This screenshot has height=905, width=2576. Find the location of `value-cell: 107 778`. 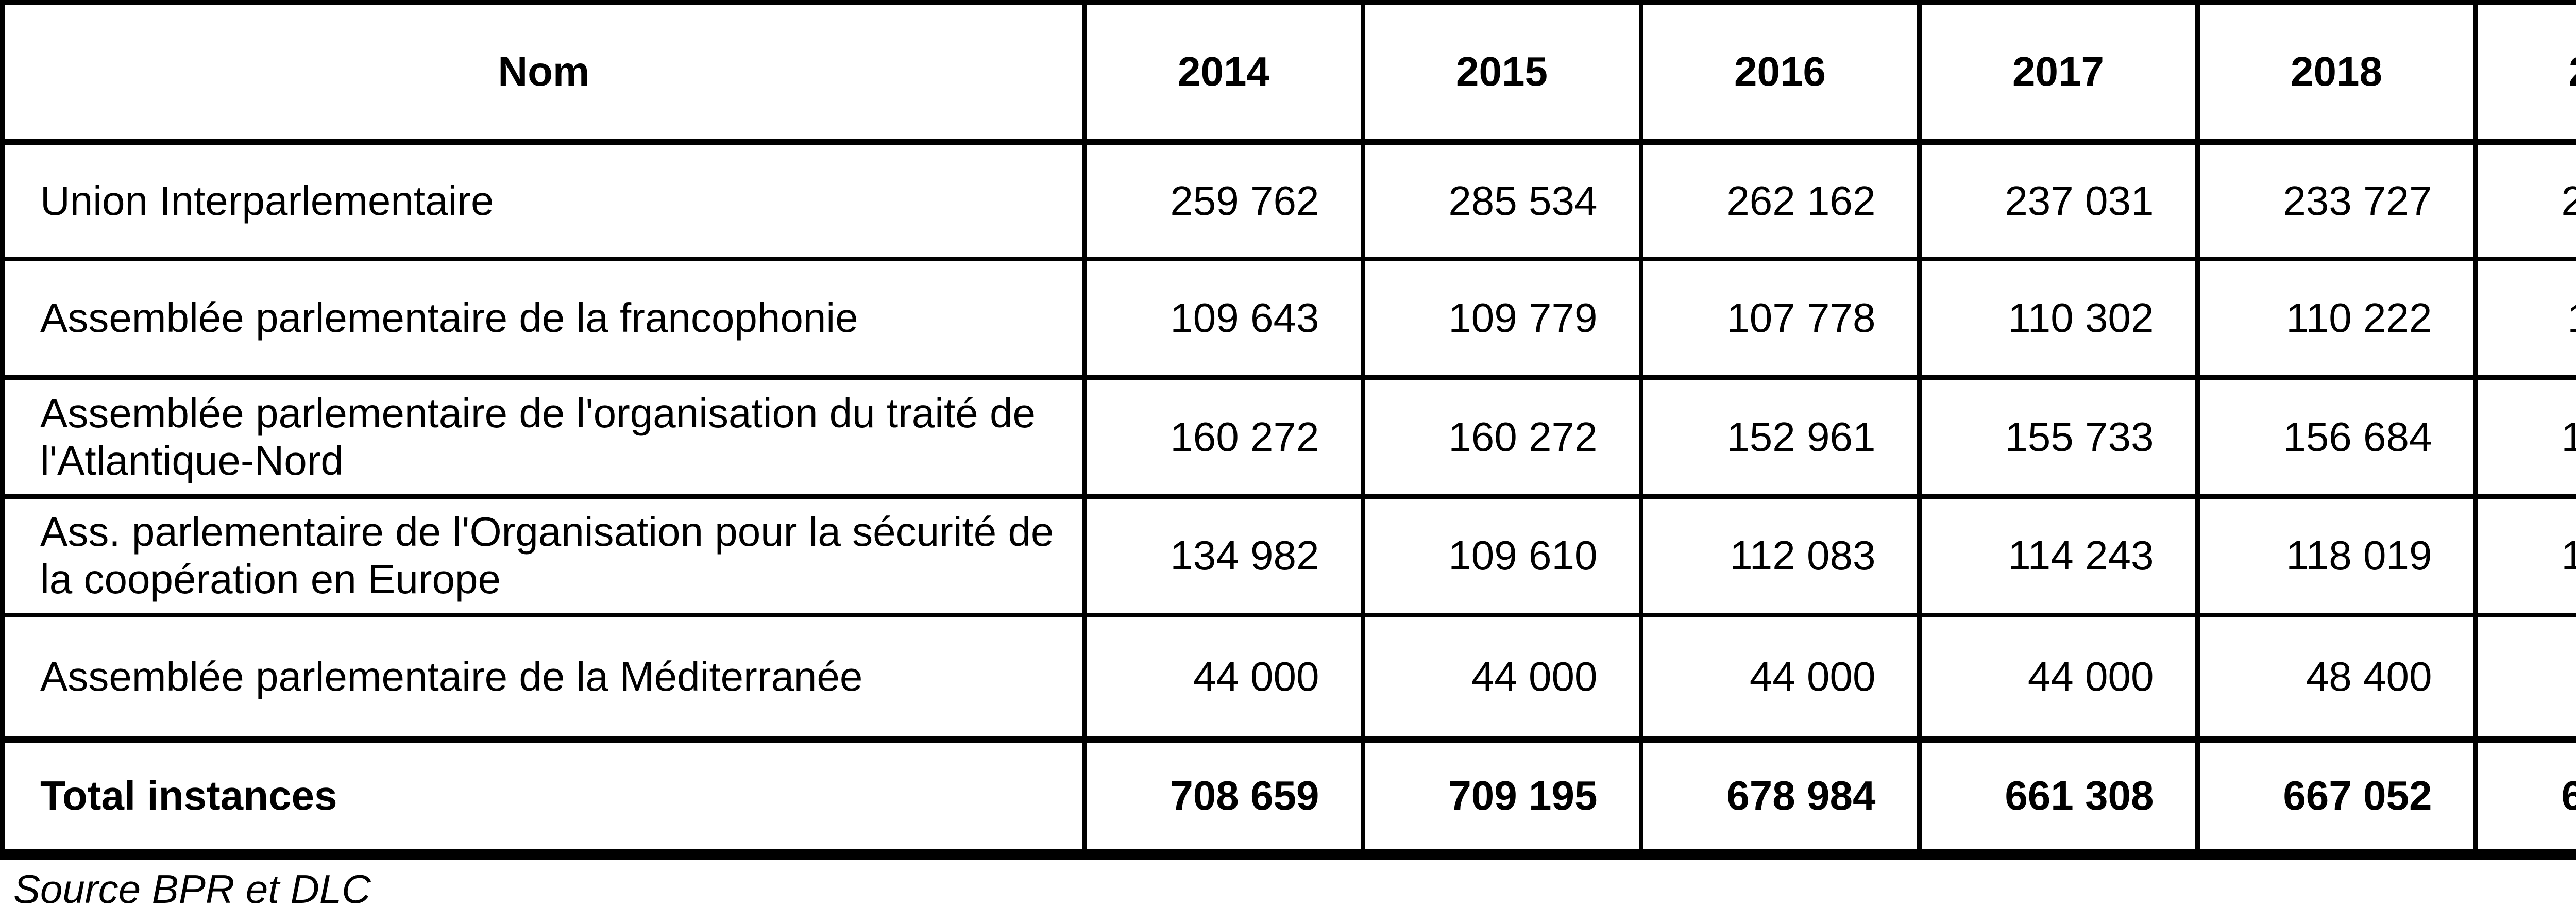

value-cell: 107 778 is located at coordinates (1780, 318).